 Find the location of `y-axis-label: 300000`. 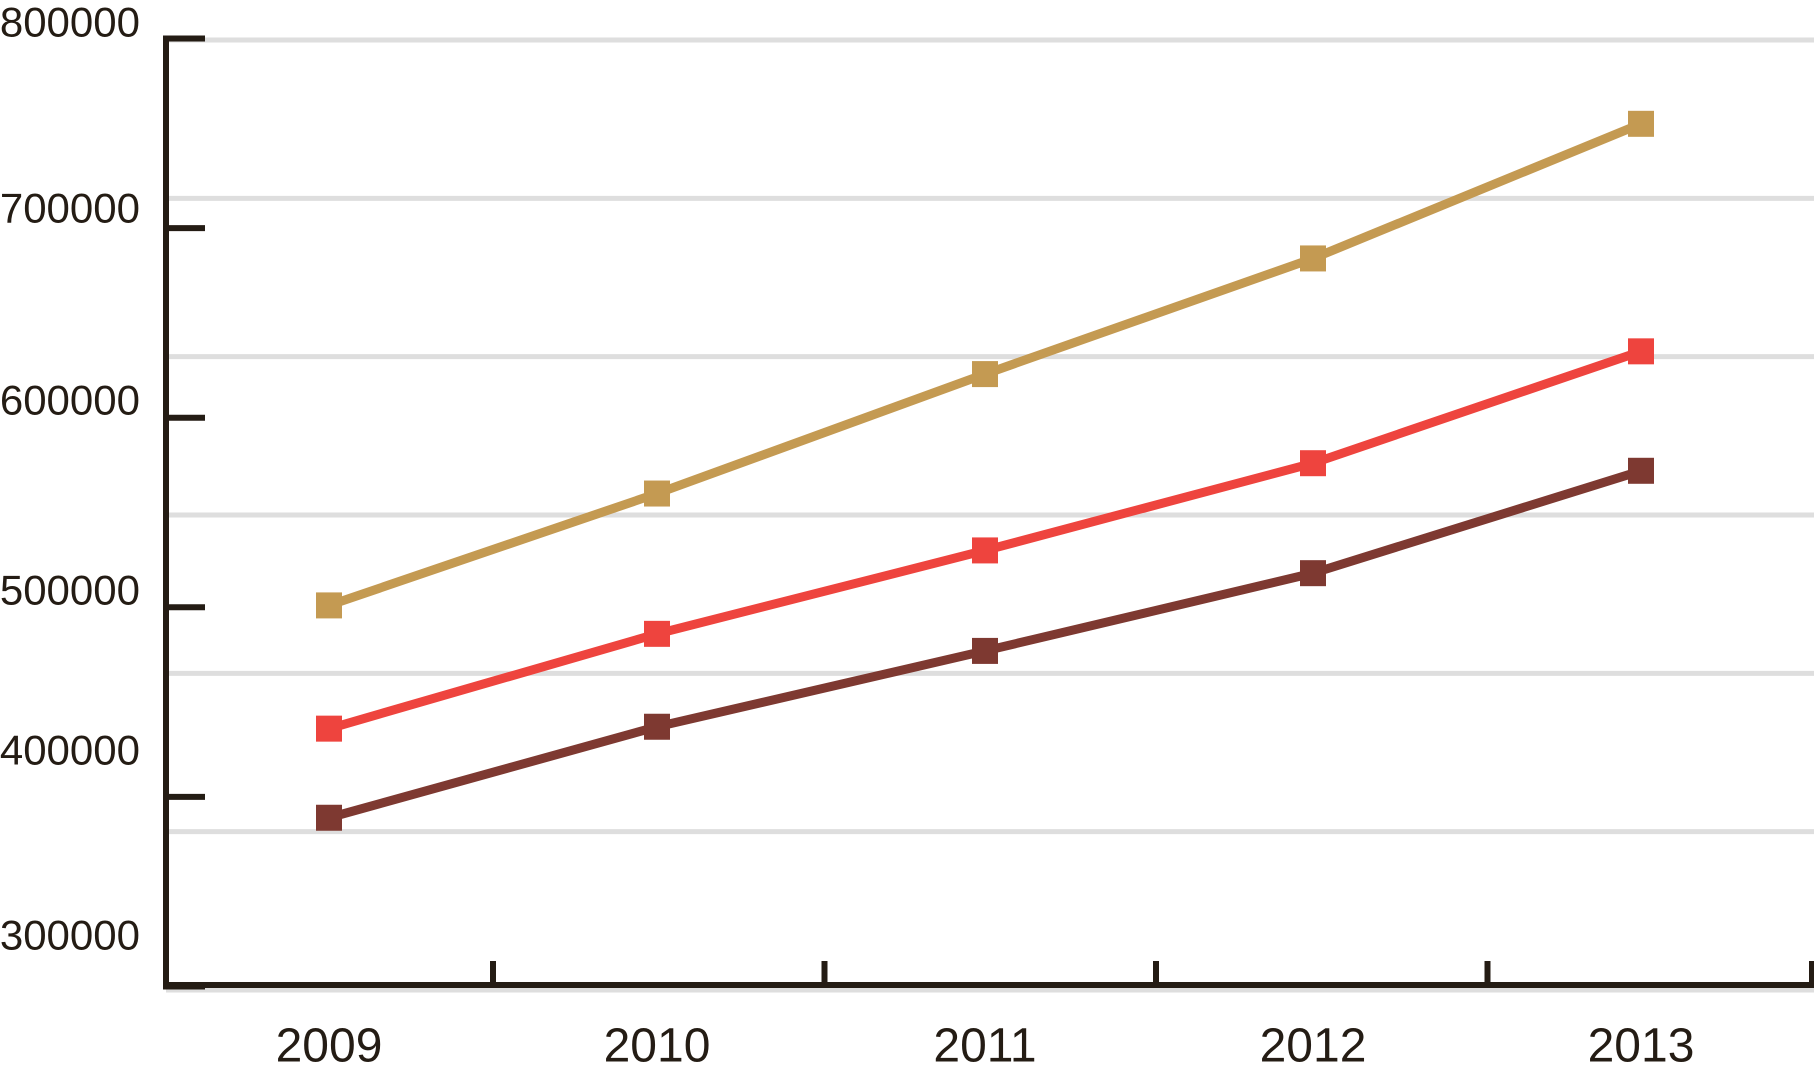

y-axis-label: 300000 is located at coordinates (70, 935).